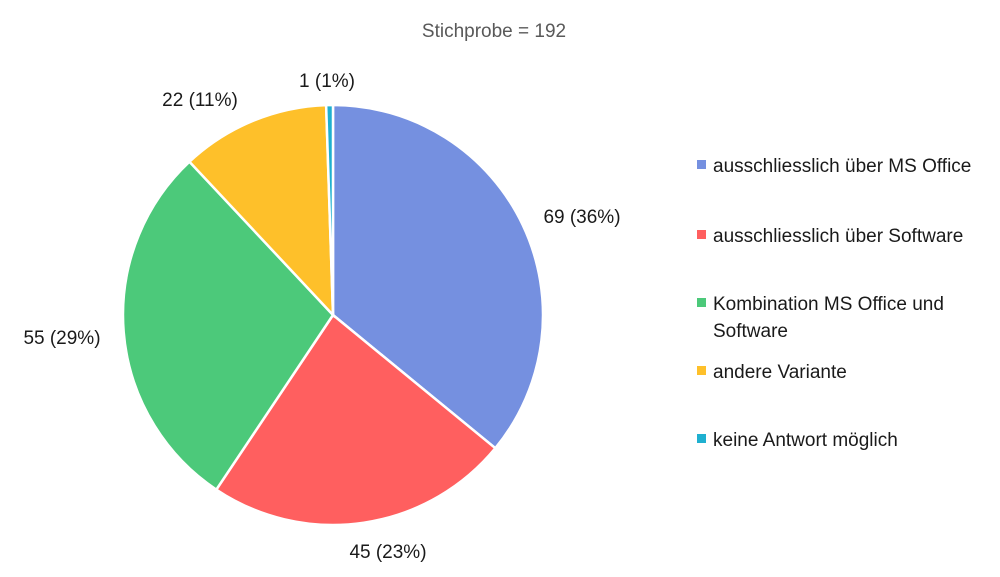 This screenshot has height=577, width=1000. Describe the element at coordinates (842, 166) in the screenshot. I see `legend-label: ausschliesslich über MS Office` at that location.